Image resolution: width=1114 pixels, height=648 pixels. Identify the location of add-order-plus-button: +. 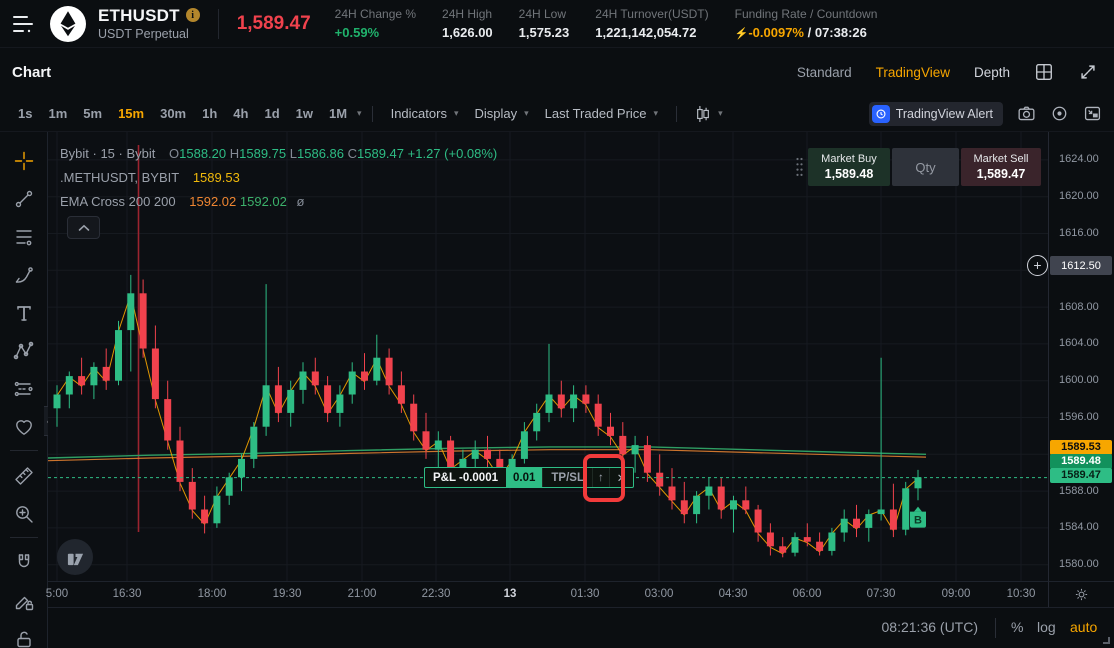
(1037, 265).